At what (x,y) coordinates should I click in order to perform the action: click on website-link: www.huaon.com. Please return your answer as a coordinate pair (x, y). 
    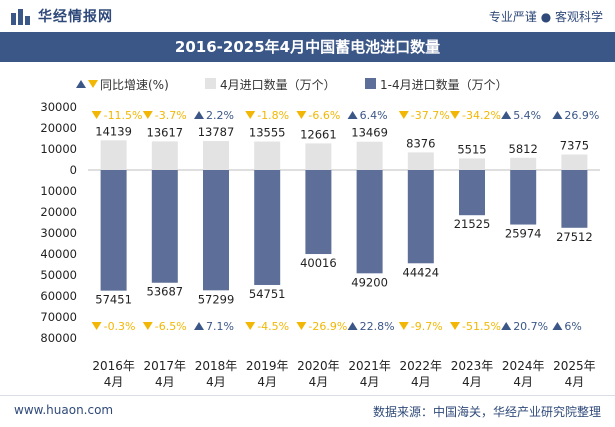
    Looking at the image, I should click on (64, 410).